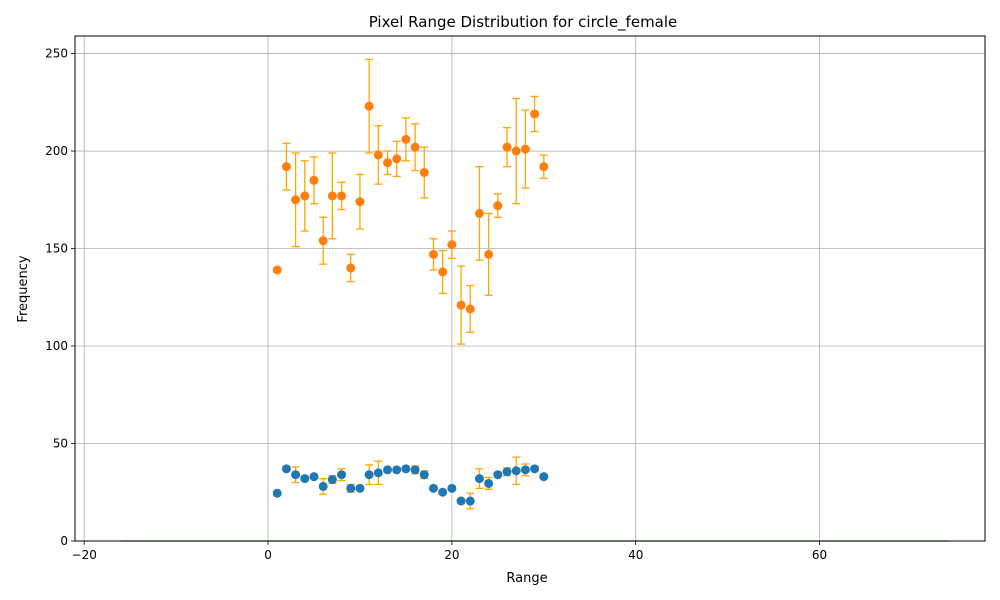  Describe the element at coordinates (56, 54) in the screenshot. I see `y-tick-label: 250` at that location.